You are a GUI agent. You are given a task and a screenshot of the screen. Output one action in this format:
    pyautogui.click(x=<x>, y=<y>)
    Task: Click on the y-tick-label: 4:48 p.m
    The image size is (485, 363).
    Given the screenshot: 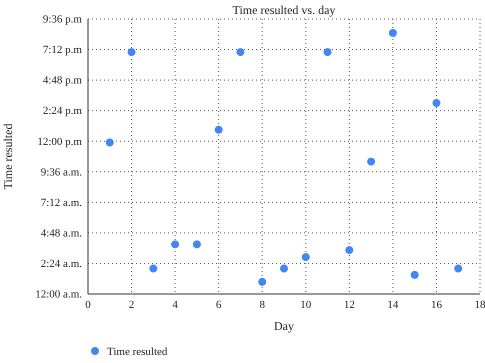 What is the action you would take?
    pyautogui.click(x=62, y=80)
    